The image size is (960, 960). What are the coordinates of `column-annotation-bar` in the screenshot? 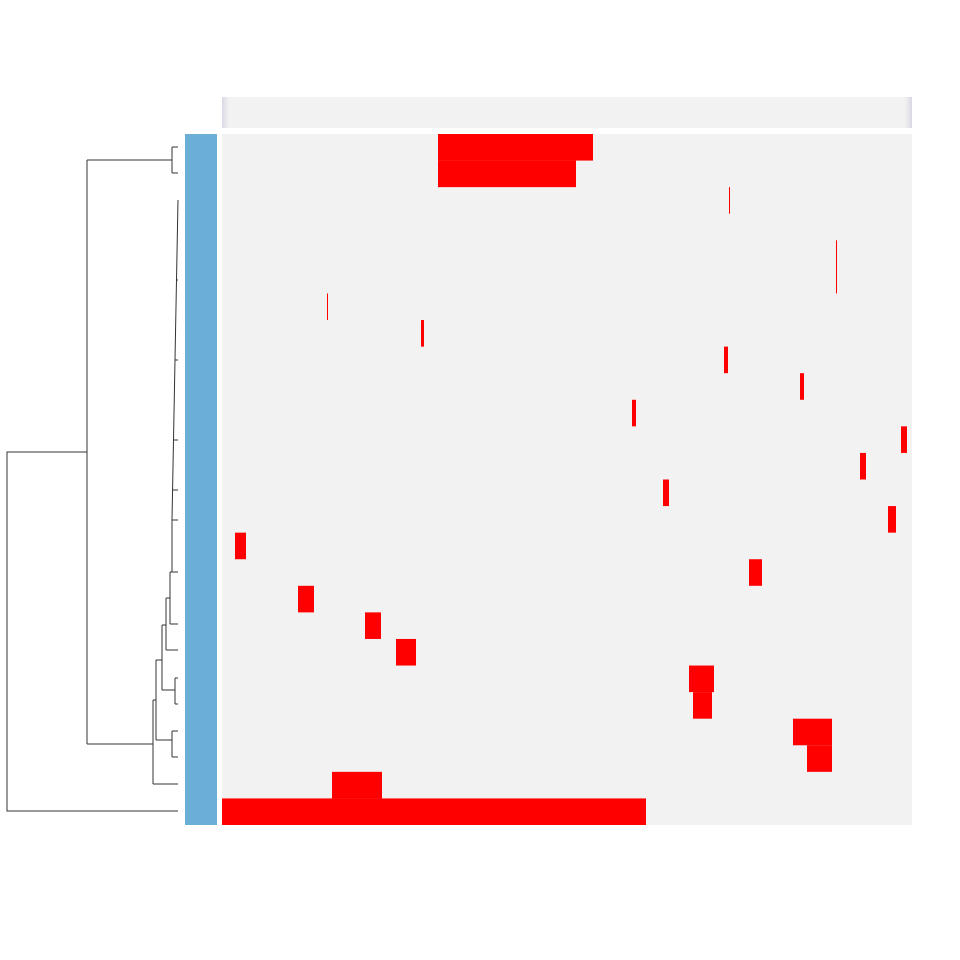 It's located at (567, 112).